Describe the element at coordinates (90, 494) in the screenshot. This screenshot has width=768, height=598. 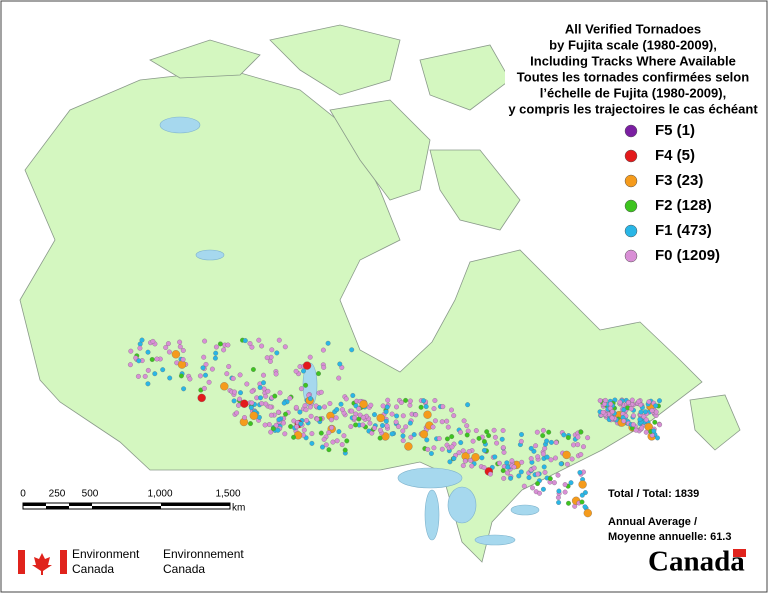
I see `scale-tick-label: 500` at that location.